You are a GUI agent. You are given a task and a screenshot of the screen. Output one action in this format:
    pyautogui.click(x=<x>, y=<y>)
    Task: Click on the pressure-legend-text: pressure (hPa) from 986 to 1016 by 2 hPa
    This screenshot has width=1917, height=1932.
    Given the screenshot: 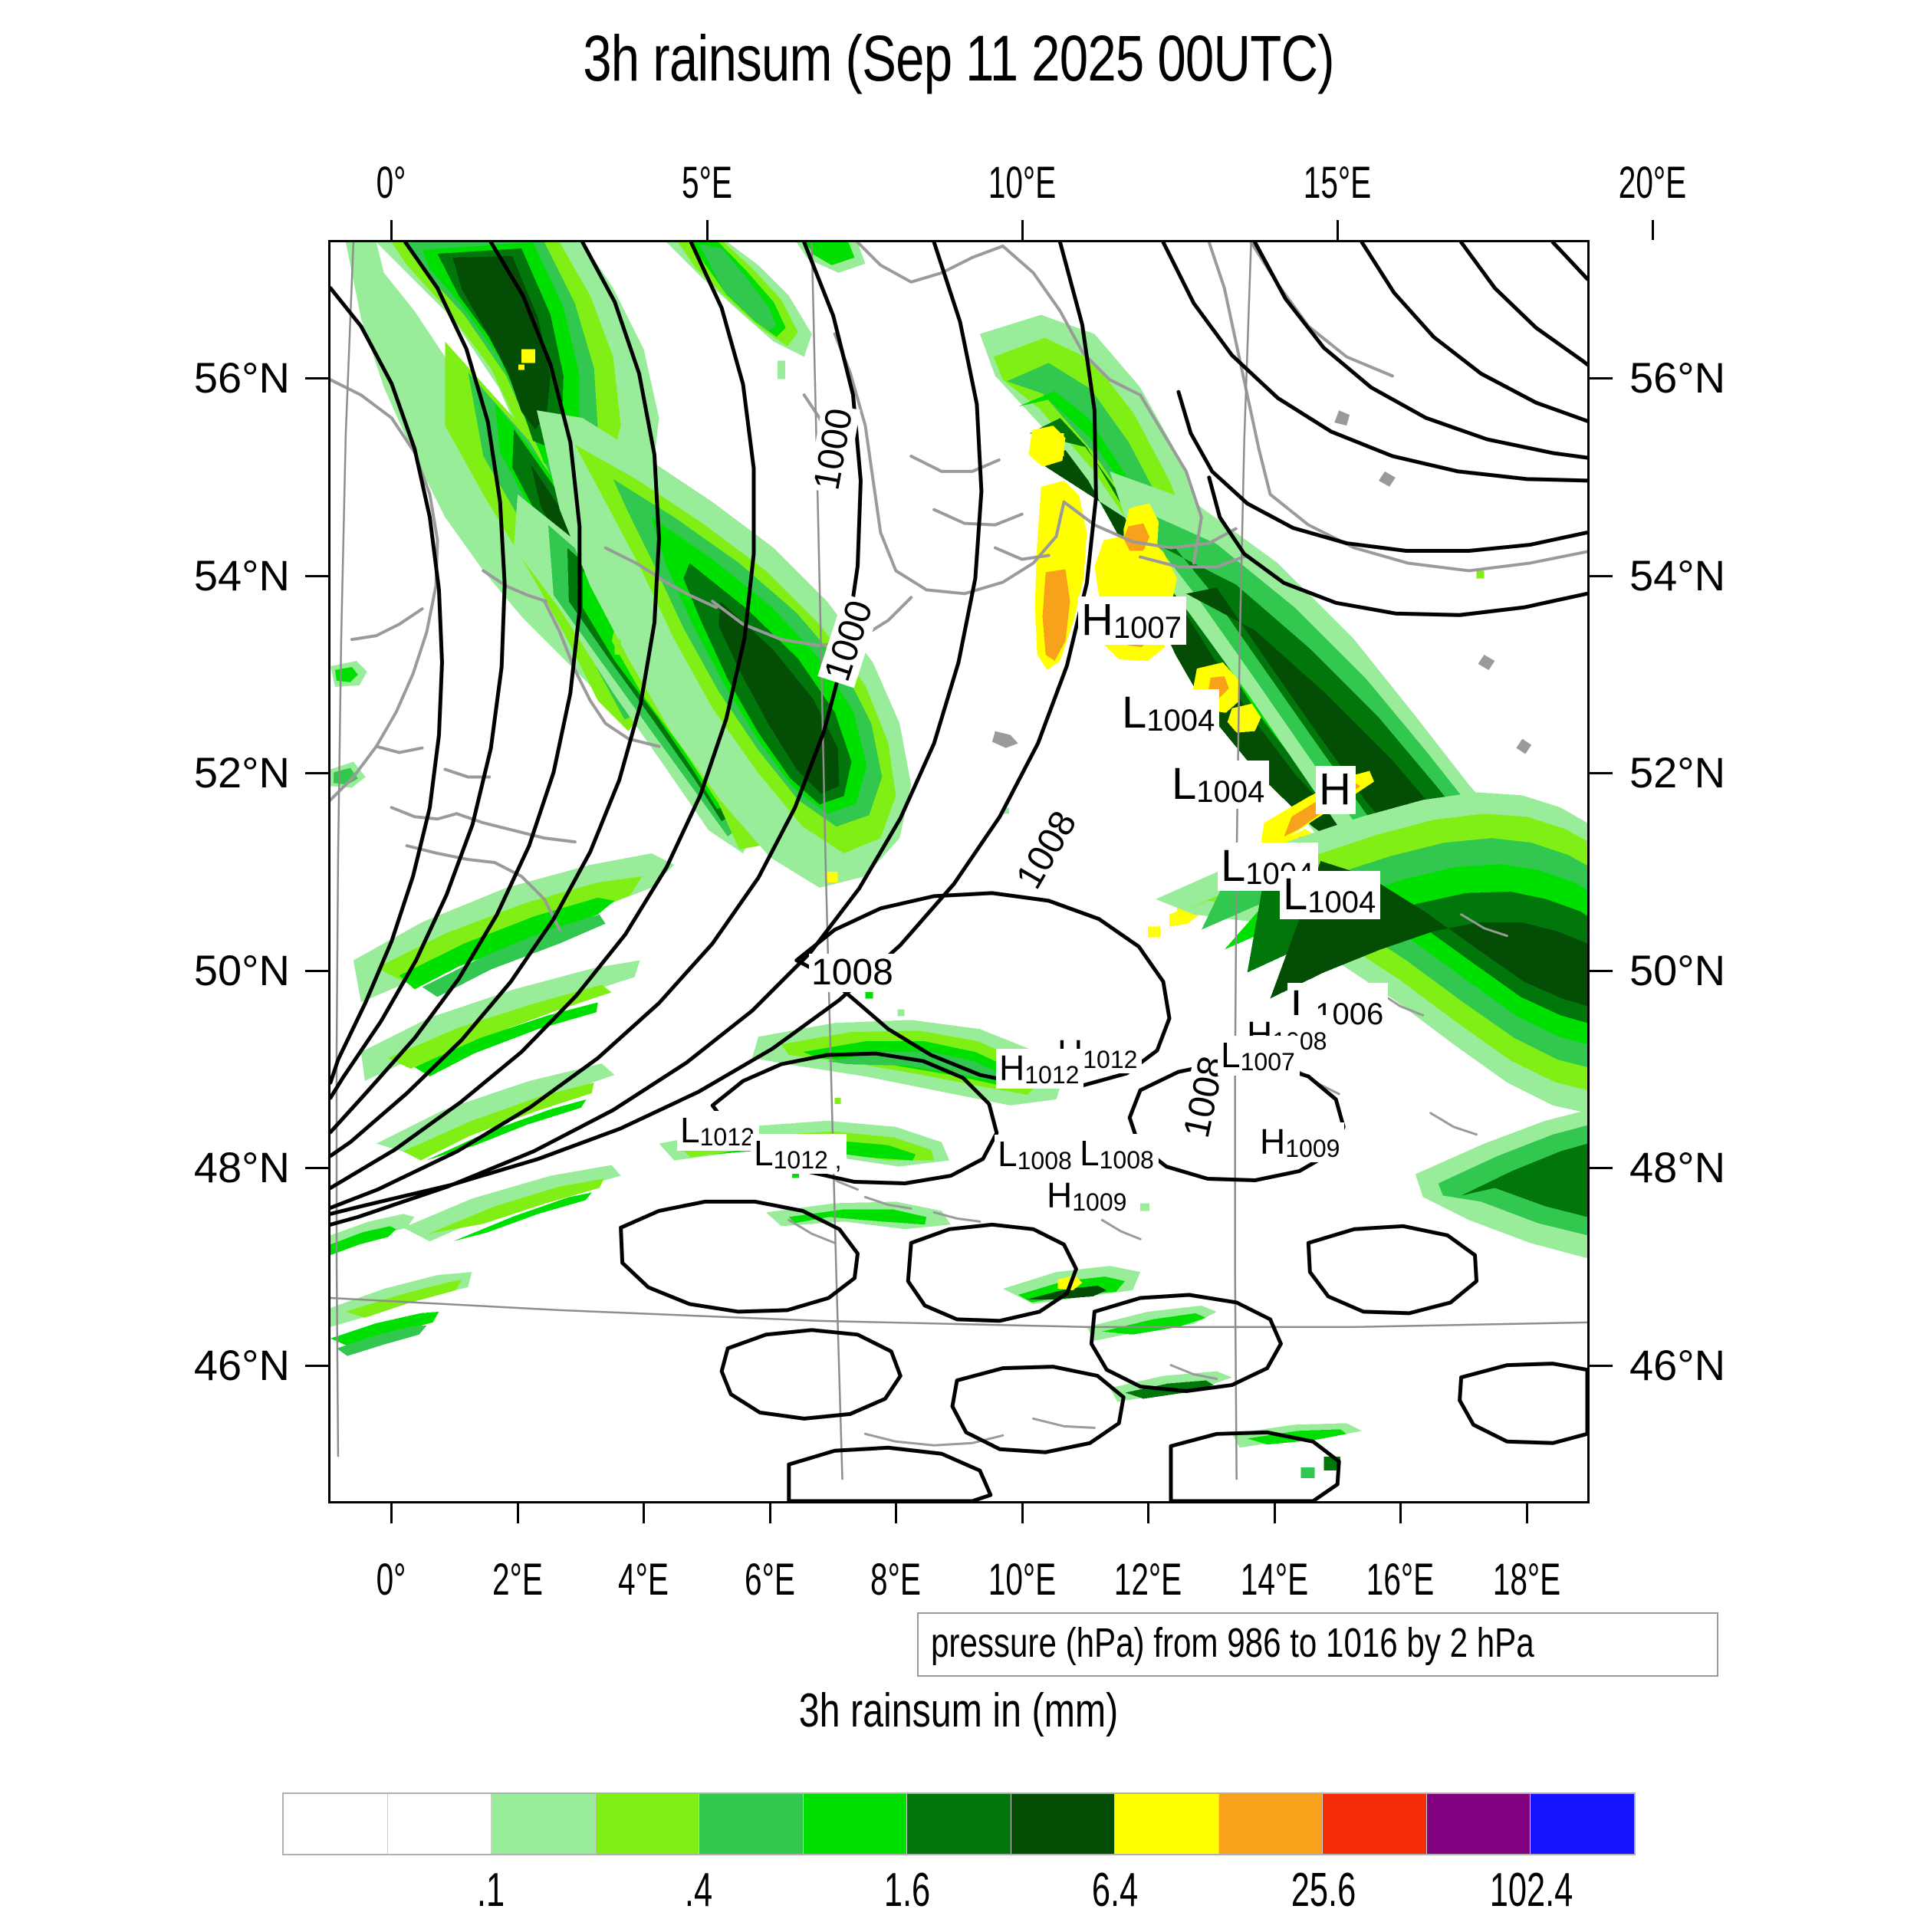 What is the action you would take?
    pyautogui.click(x=1233, y=1643)
    